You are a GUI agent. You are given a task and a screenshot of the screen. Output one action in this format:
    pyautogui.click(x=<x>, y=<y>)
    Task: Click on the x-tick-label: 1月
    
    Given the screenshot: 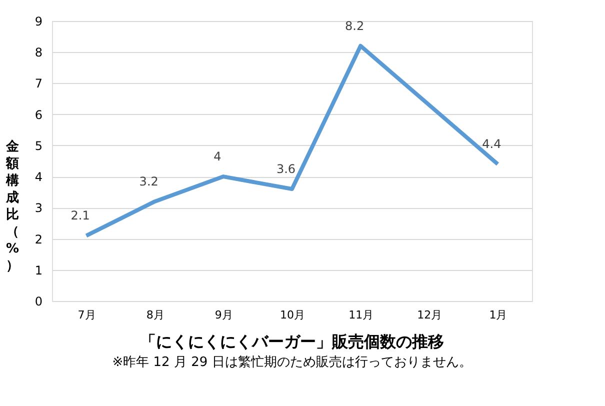 What is the action you would take?
    pyautogui.click(x=498, y=315)
    